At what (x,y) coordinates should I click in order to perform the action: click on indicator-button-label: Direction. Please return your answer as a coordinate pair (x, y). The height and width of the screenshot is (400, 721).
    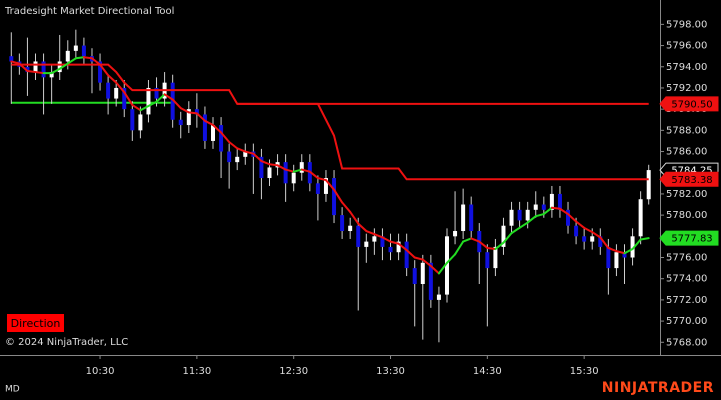
    Looking at the image, I should click on (36, 323).